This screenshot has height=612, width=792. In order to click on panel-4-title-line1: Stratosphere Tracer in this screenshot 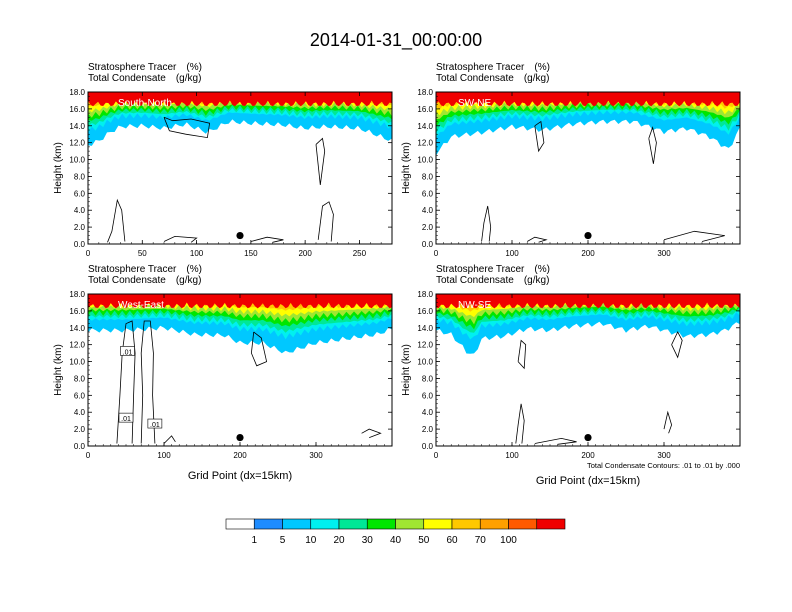, I will do `click(480, 269)`.